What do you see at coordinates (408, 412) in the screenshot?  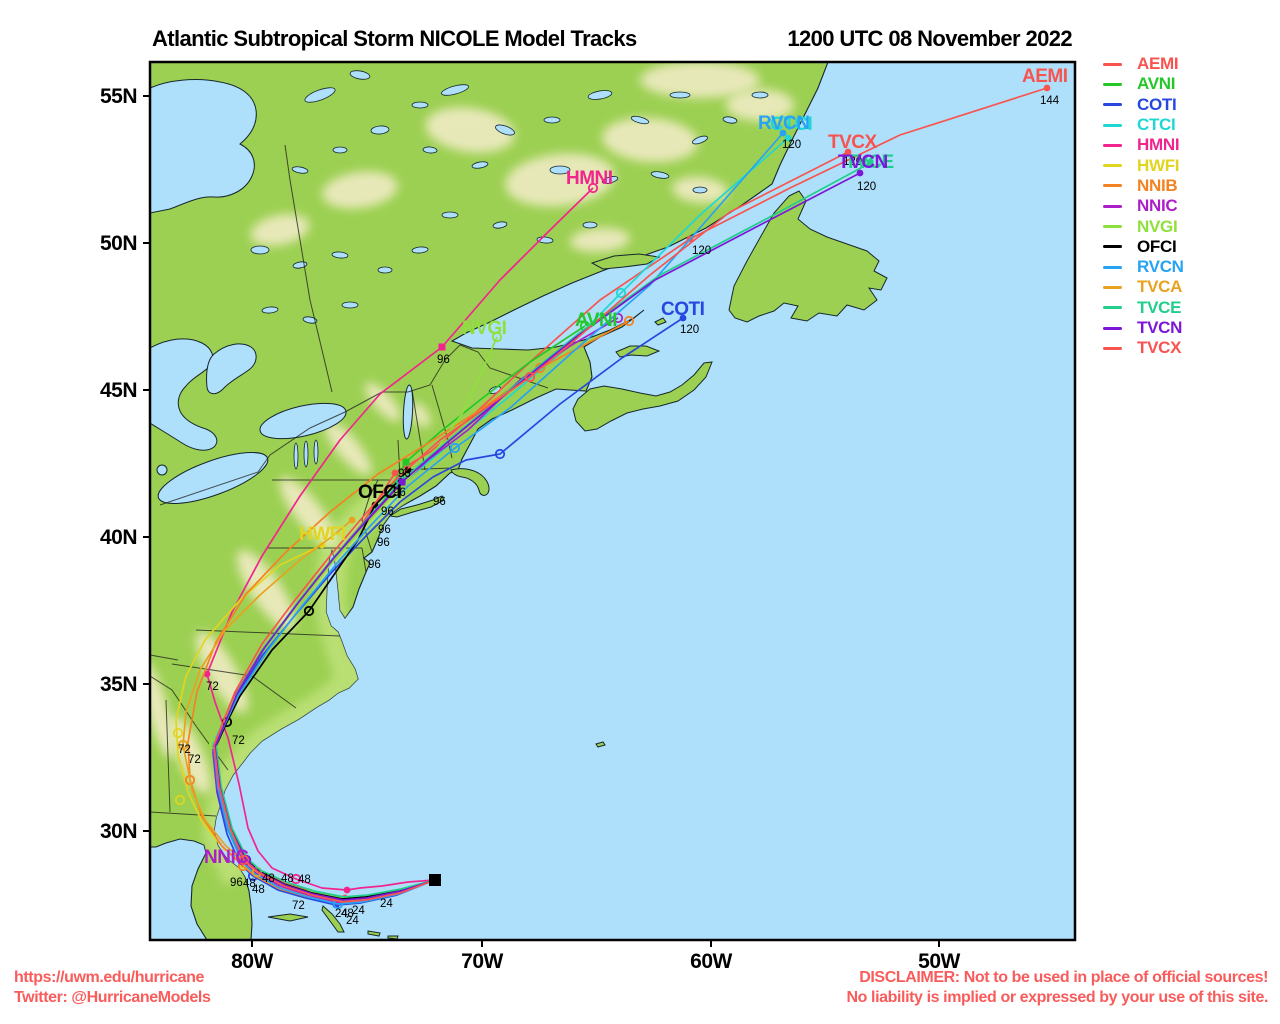 I see `lake-champlain` at bounding box center [408, 412].